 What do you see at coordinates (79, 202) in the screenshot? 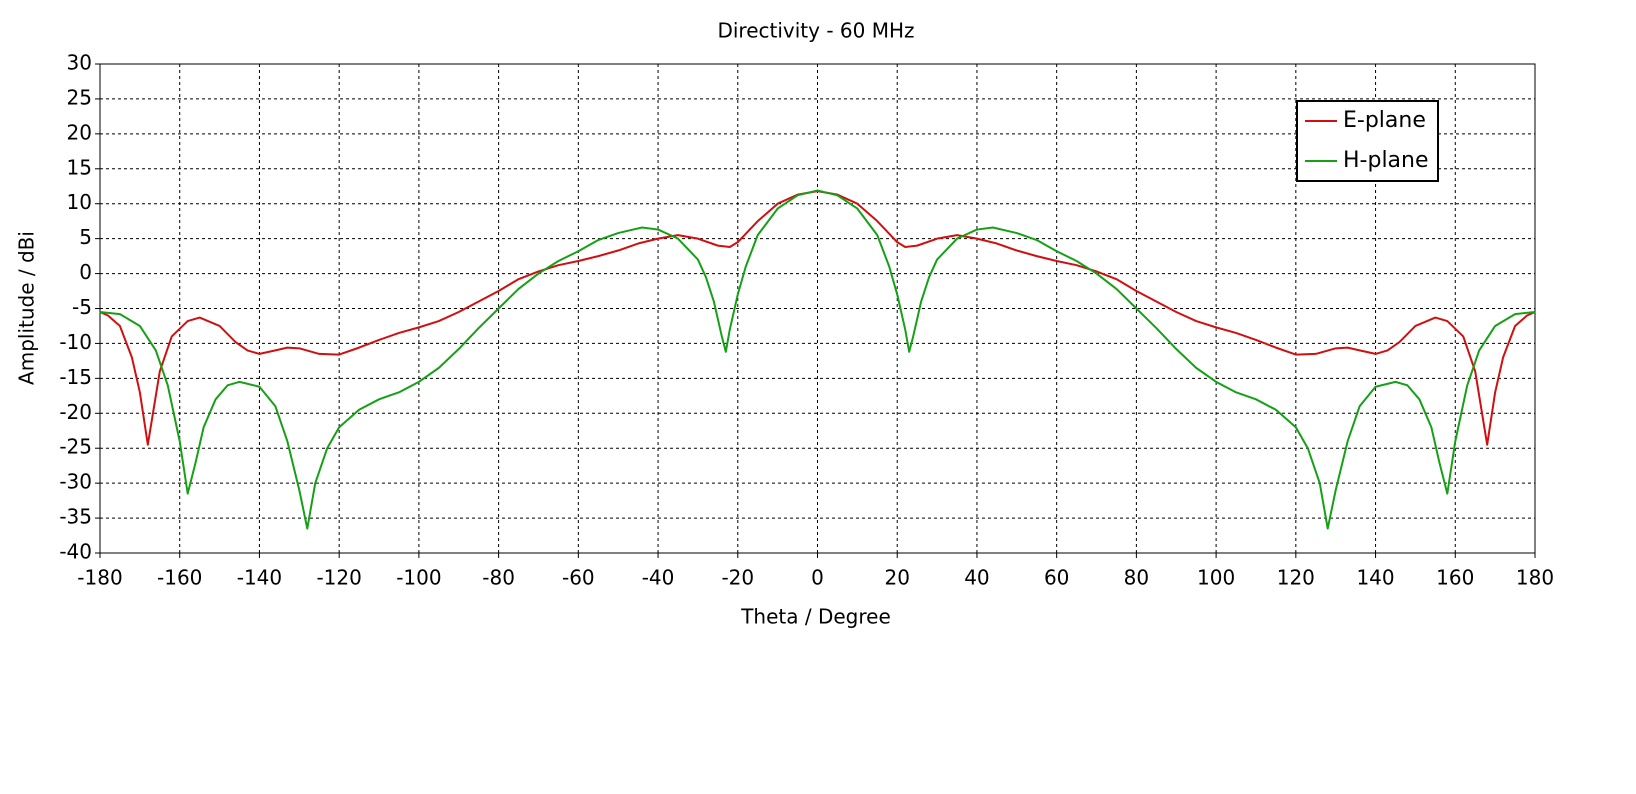
I see `y-tick-label: 10` at bounding box center [79, 202].